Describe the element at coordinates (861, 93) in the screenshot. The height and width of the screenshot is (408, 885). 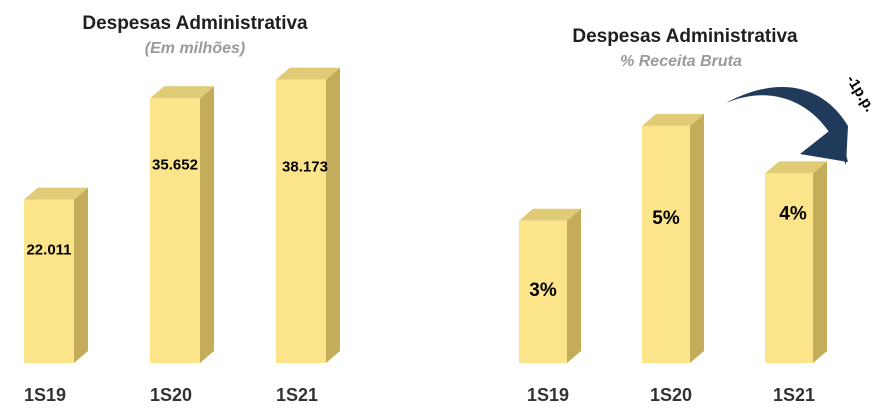
I see `annotation-label: -1p.p.` at that location.